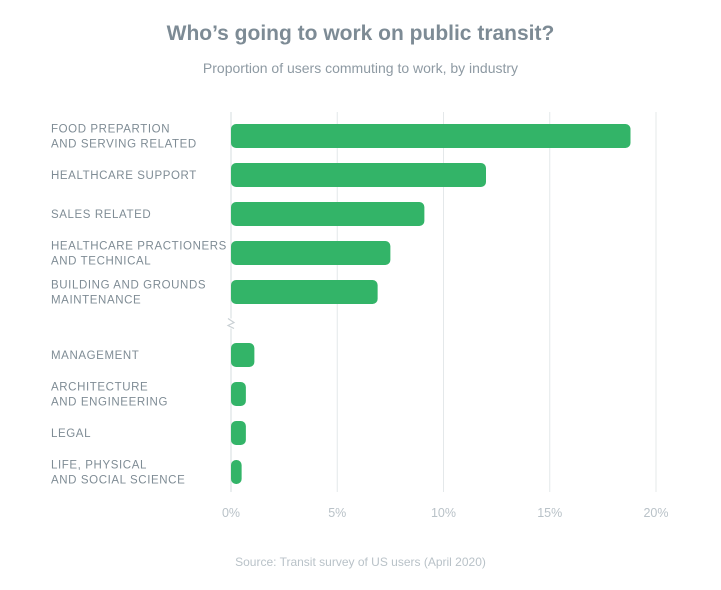 The image size is (721, 590). I want to click on category-label: BUILDING AND GROUNDS MAINTENANCE, so click(128, 293).